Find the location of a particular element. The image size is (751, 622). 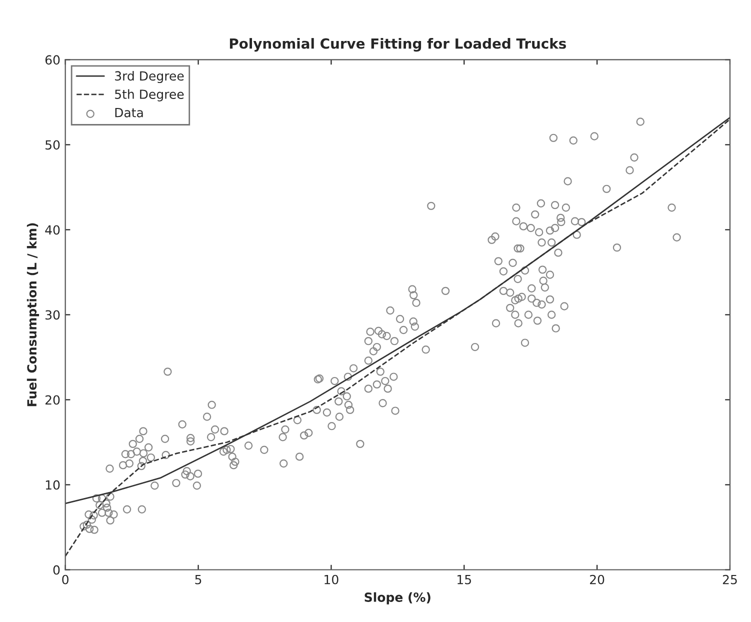

legend-label: Data is located at coordinates (129, 113).